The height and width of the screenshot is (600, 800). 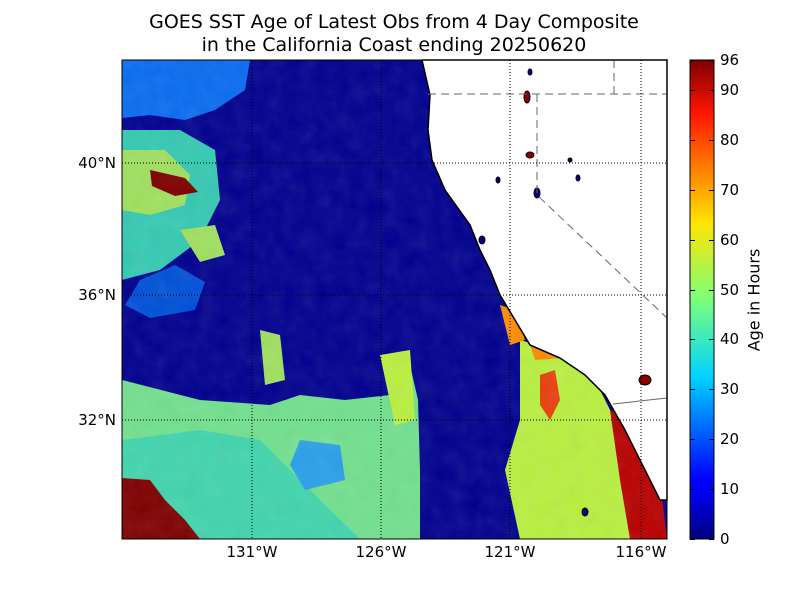 I want to click on map-title-line2: in the California Coast ending 20250620, so click(x=394, y=45).